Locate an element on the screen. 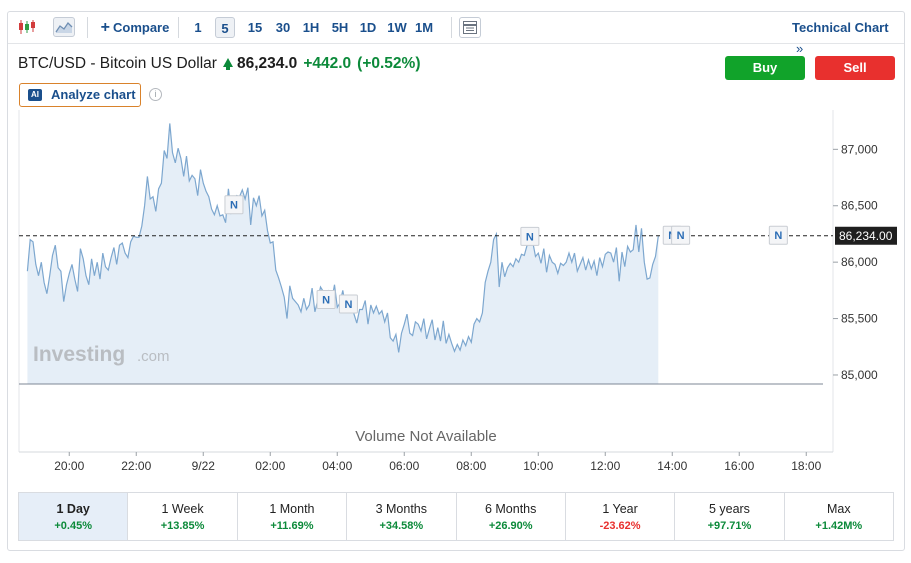 The width and height of the screenshot is (911, 563). y-tick-label: 85,000 is located at coordinates (859, 375).